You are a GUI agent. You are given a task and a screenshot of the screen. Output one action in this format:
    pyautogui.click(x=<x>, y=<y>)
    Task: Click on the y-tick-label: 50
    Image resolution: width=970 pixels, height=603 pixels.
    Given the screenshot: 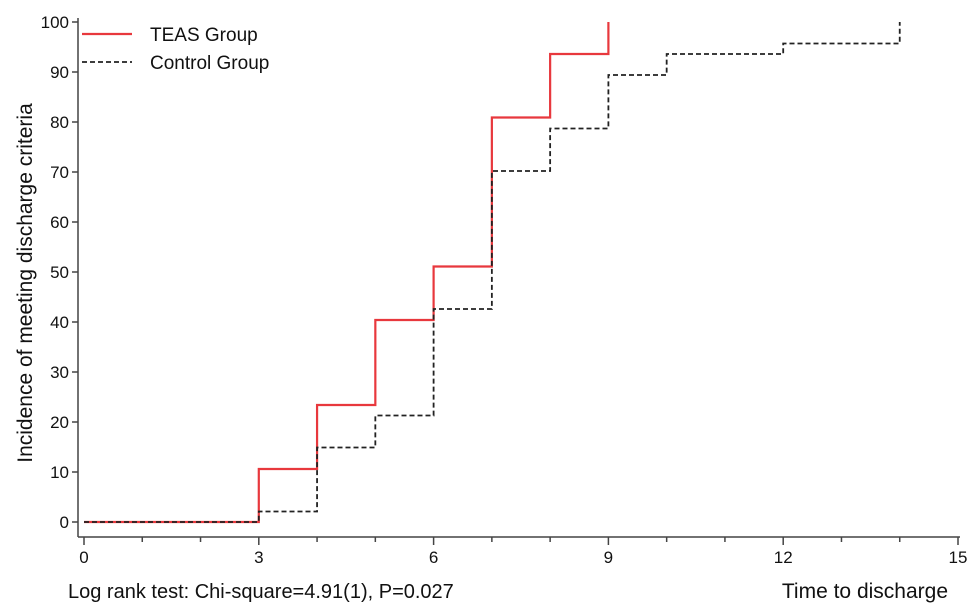 What is the action you would take?
    pyautogui.click(x=59, y=272)
    